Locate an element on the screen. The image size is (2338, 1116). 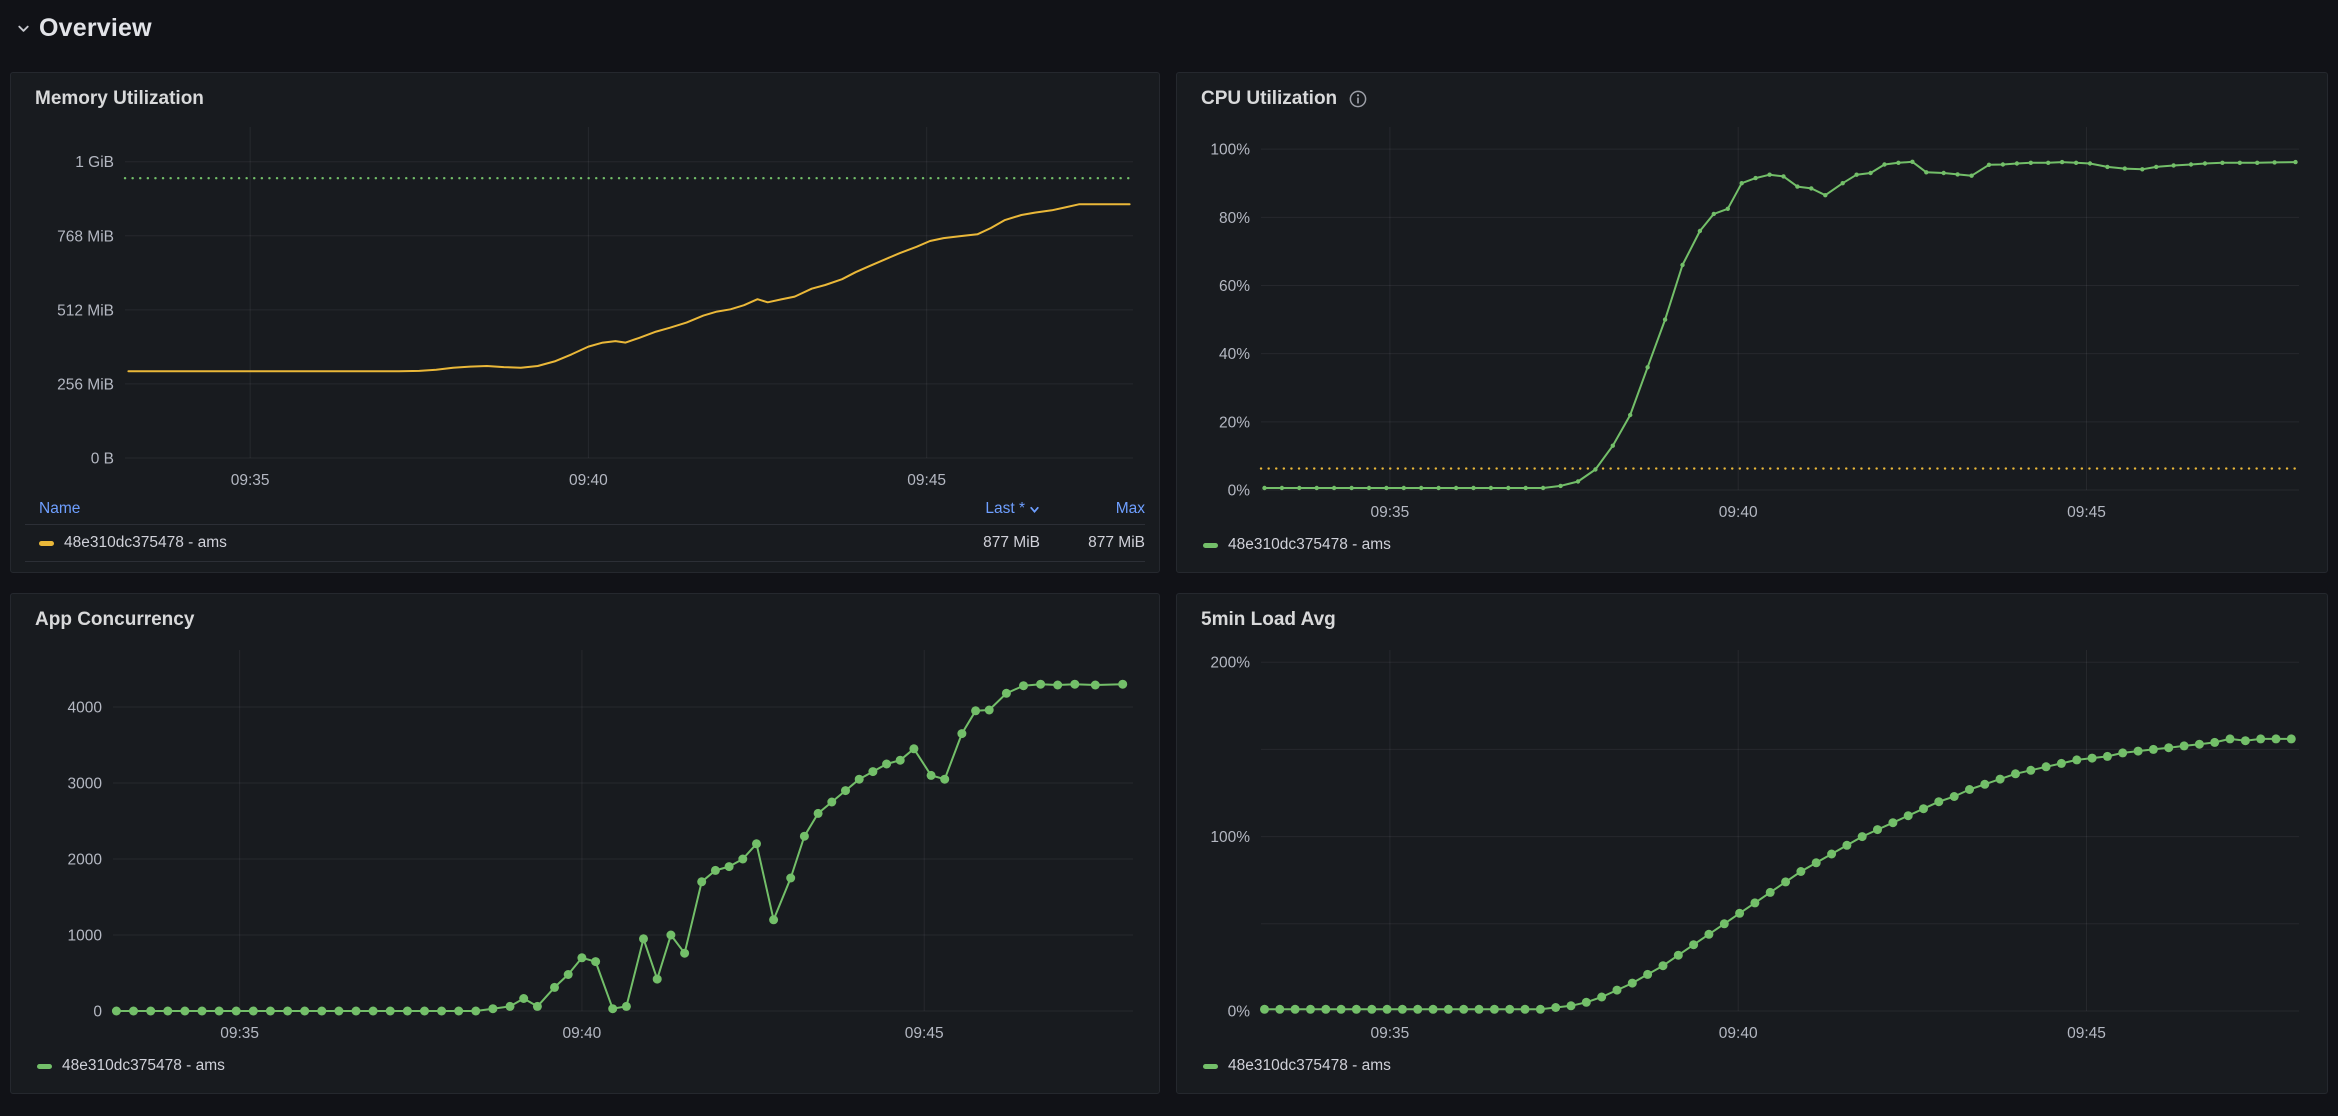
svg-text: 4000 is located at coordinates (85, 708).